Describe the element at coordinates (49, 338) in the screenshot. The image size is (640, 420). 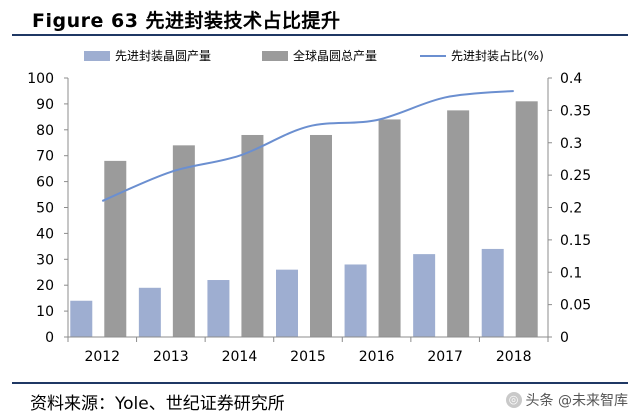
I see `y-tick-label-0: 0` at that location.